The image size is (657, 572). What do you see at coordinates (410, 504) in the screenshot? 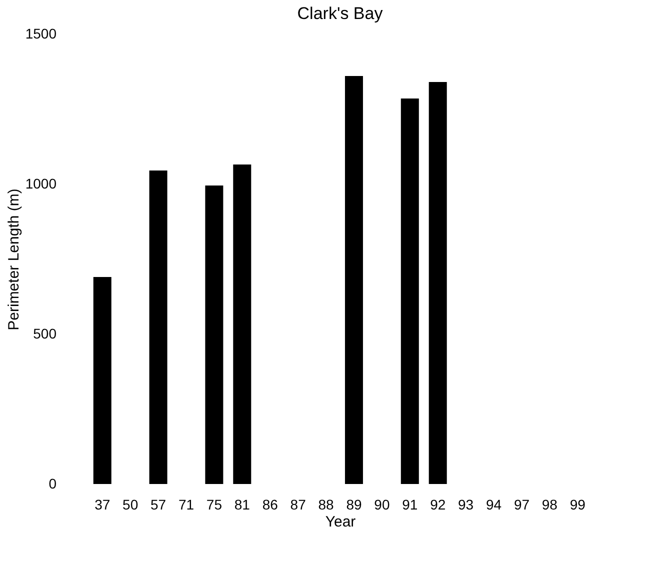
I see `x-tick-label: 91` at bounding box center [410, 504].